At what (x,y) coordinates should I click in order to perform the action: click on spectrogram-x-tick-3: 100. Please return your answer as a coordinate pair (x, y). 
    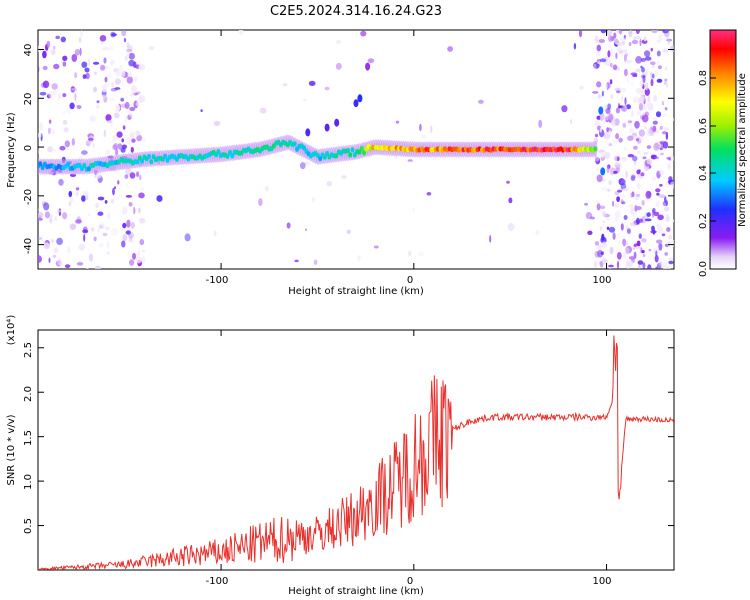
    Looking at the image, I should click on (601, 280).